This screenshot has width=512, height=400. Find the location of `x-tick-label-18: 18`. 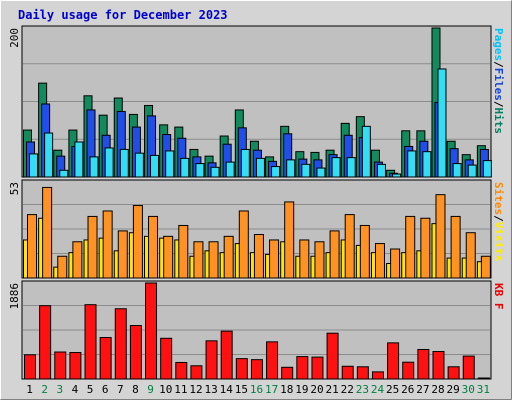

x-tick-label-18: 18 is located at coordinates (286, 389).